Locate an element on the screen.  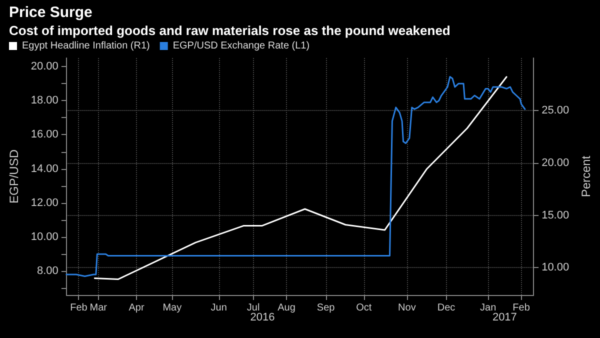
y2-axis-title: Percent is located at coordinates (586, 176).